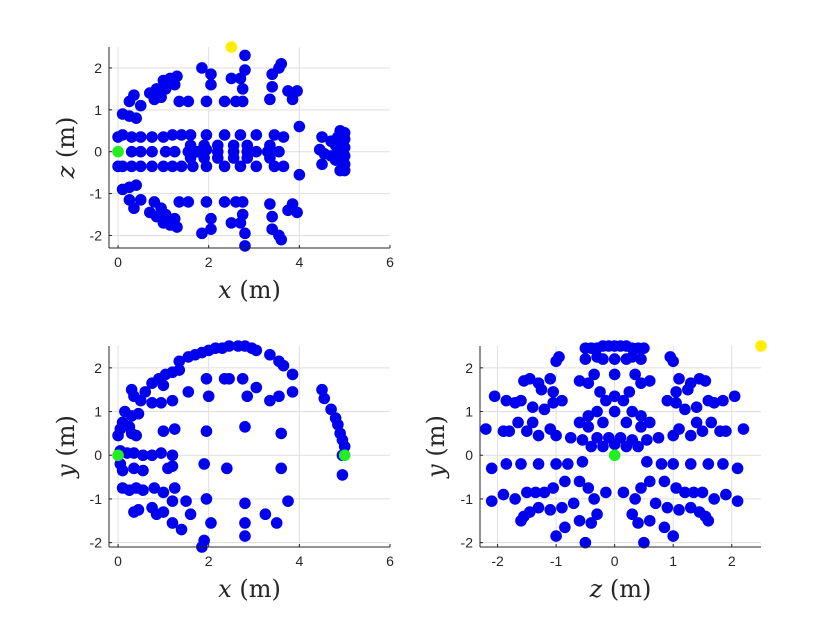 The image size is (840, 630). Describe the element at coordinates (66, 471) in the screenshot. I see `y-axis-variable: y` at that location.